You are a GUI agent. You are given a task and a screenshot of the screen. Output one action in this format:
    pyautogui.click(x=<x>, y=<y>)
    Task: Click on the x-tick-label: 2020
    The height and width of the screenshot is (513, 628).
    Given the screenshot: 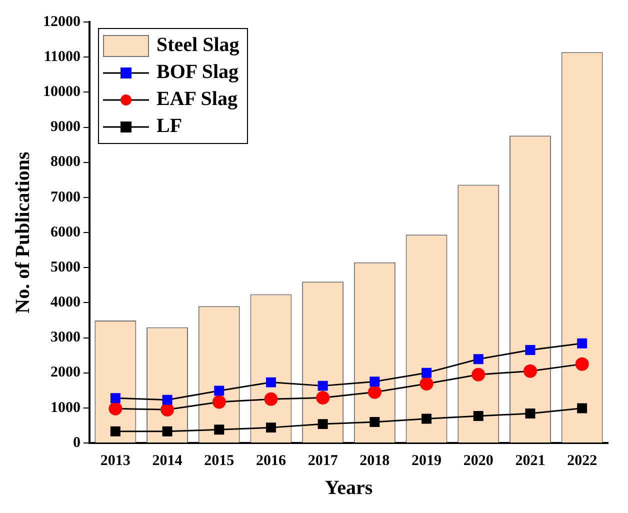 What is the action you would take?
    pyautogui.click(x=478, y=460)
    